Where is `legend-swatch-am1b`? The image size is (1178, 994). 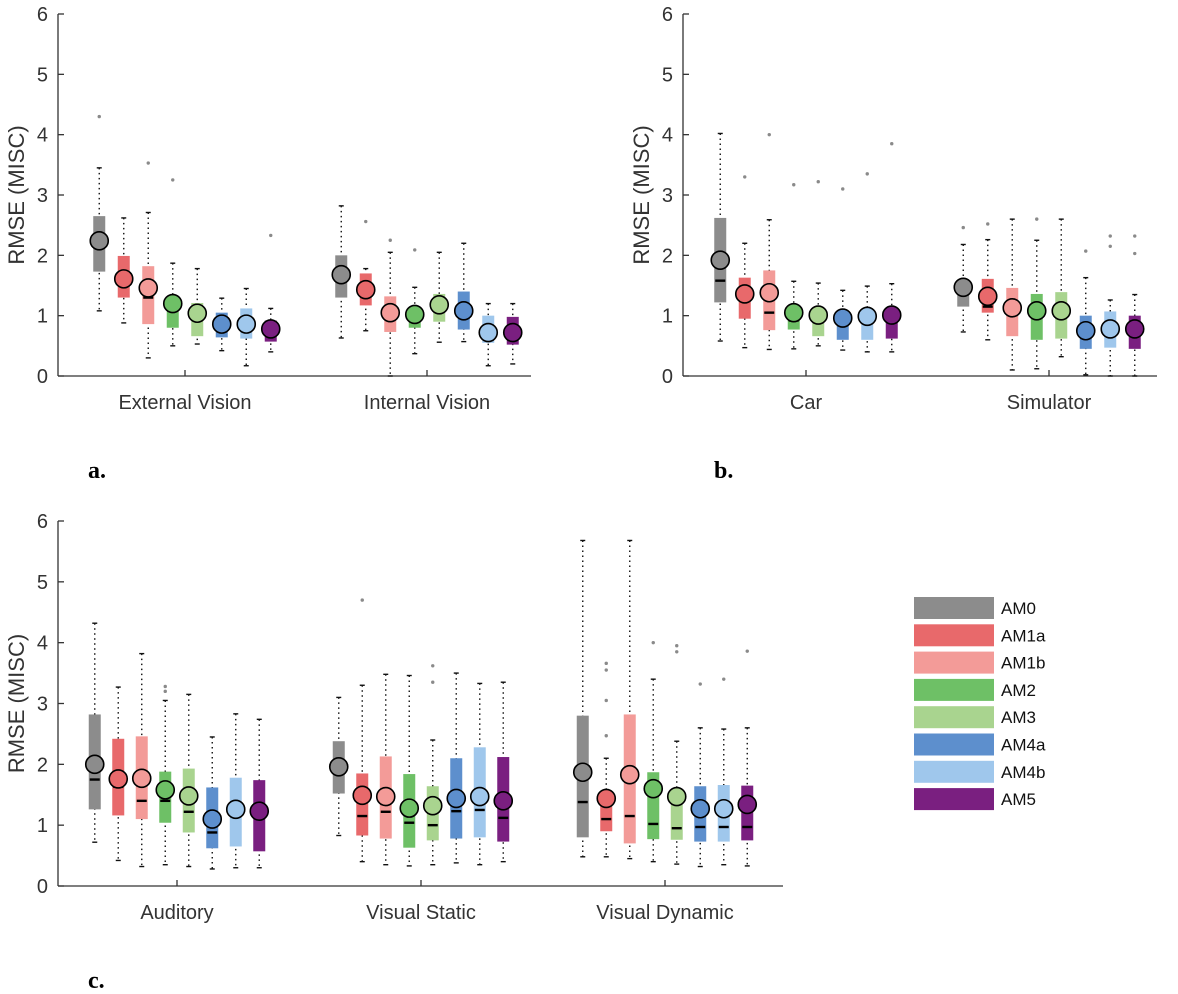
legend-swatch-am1b is located at coordinates (954, 662).